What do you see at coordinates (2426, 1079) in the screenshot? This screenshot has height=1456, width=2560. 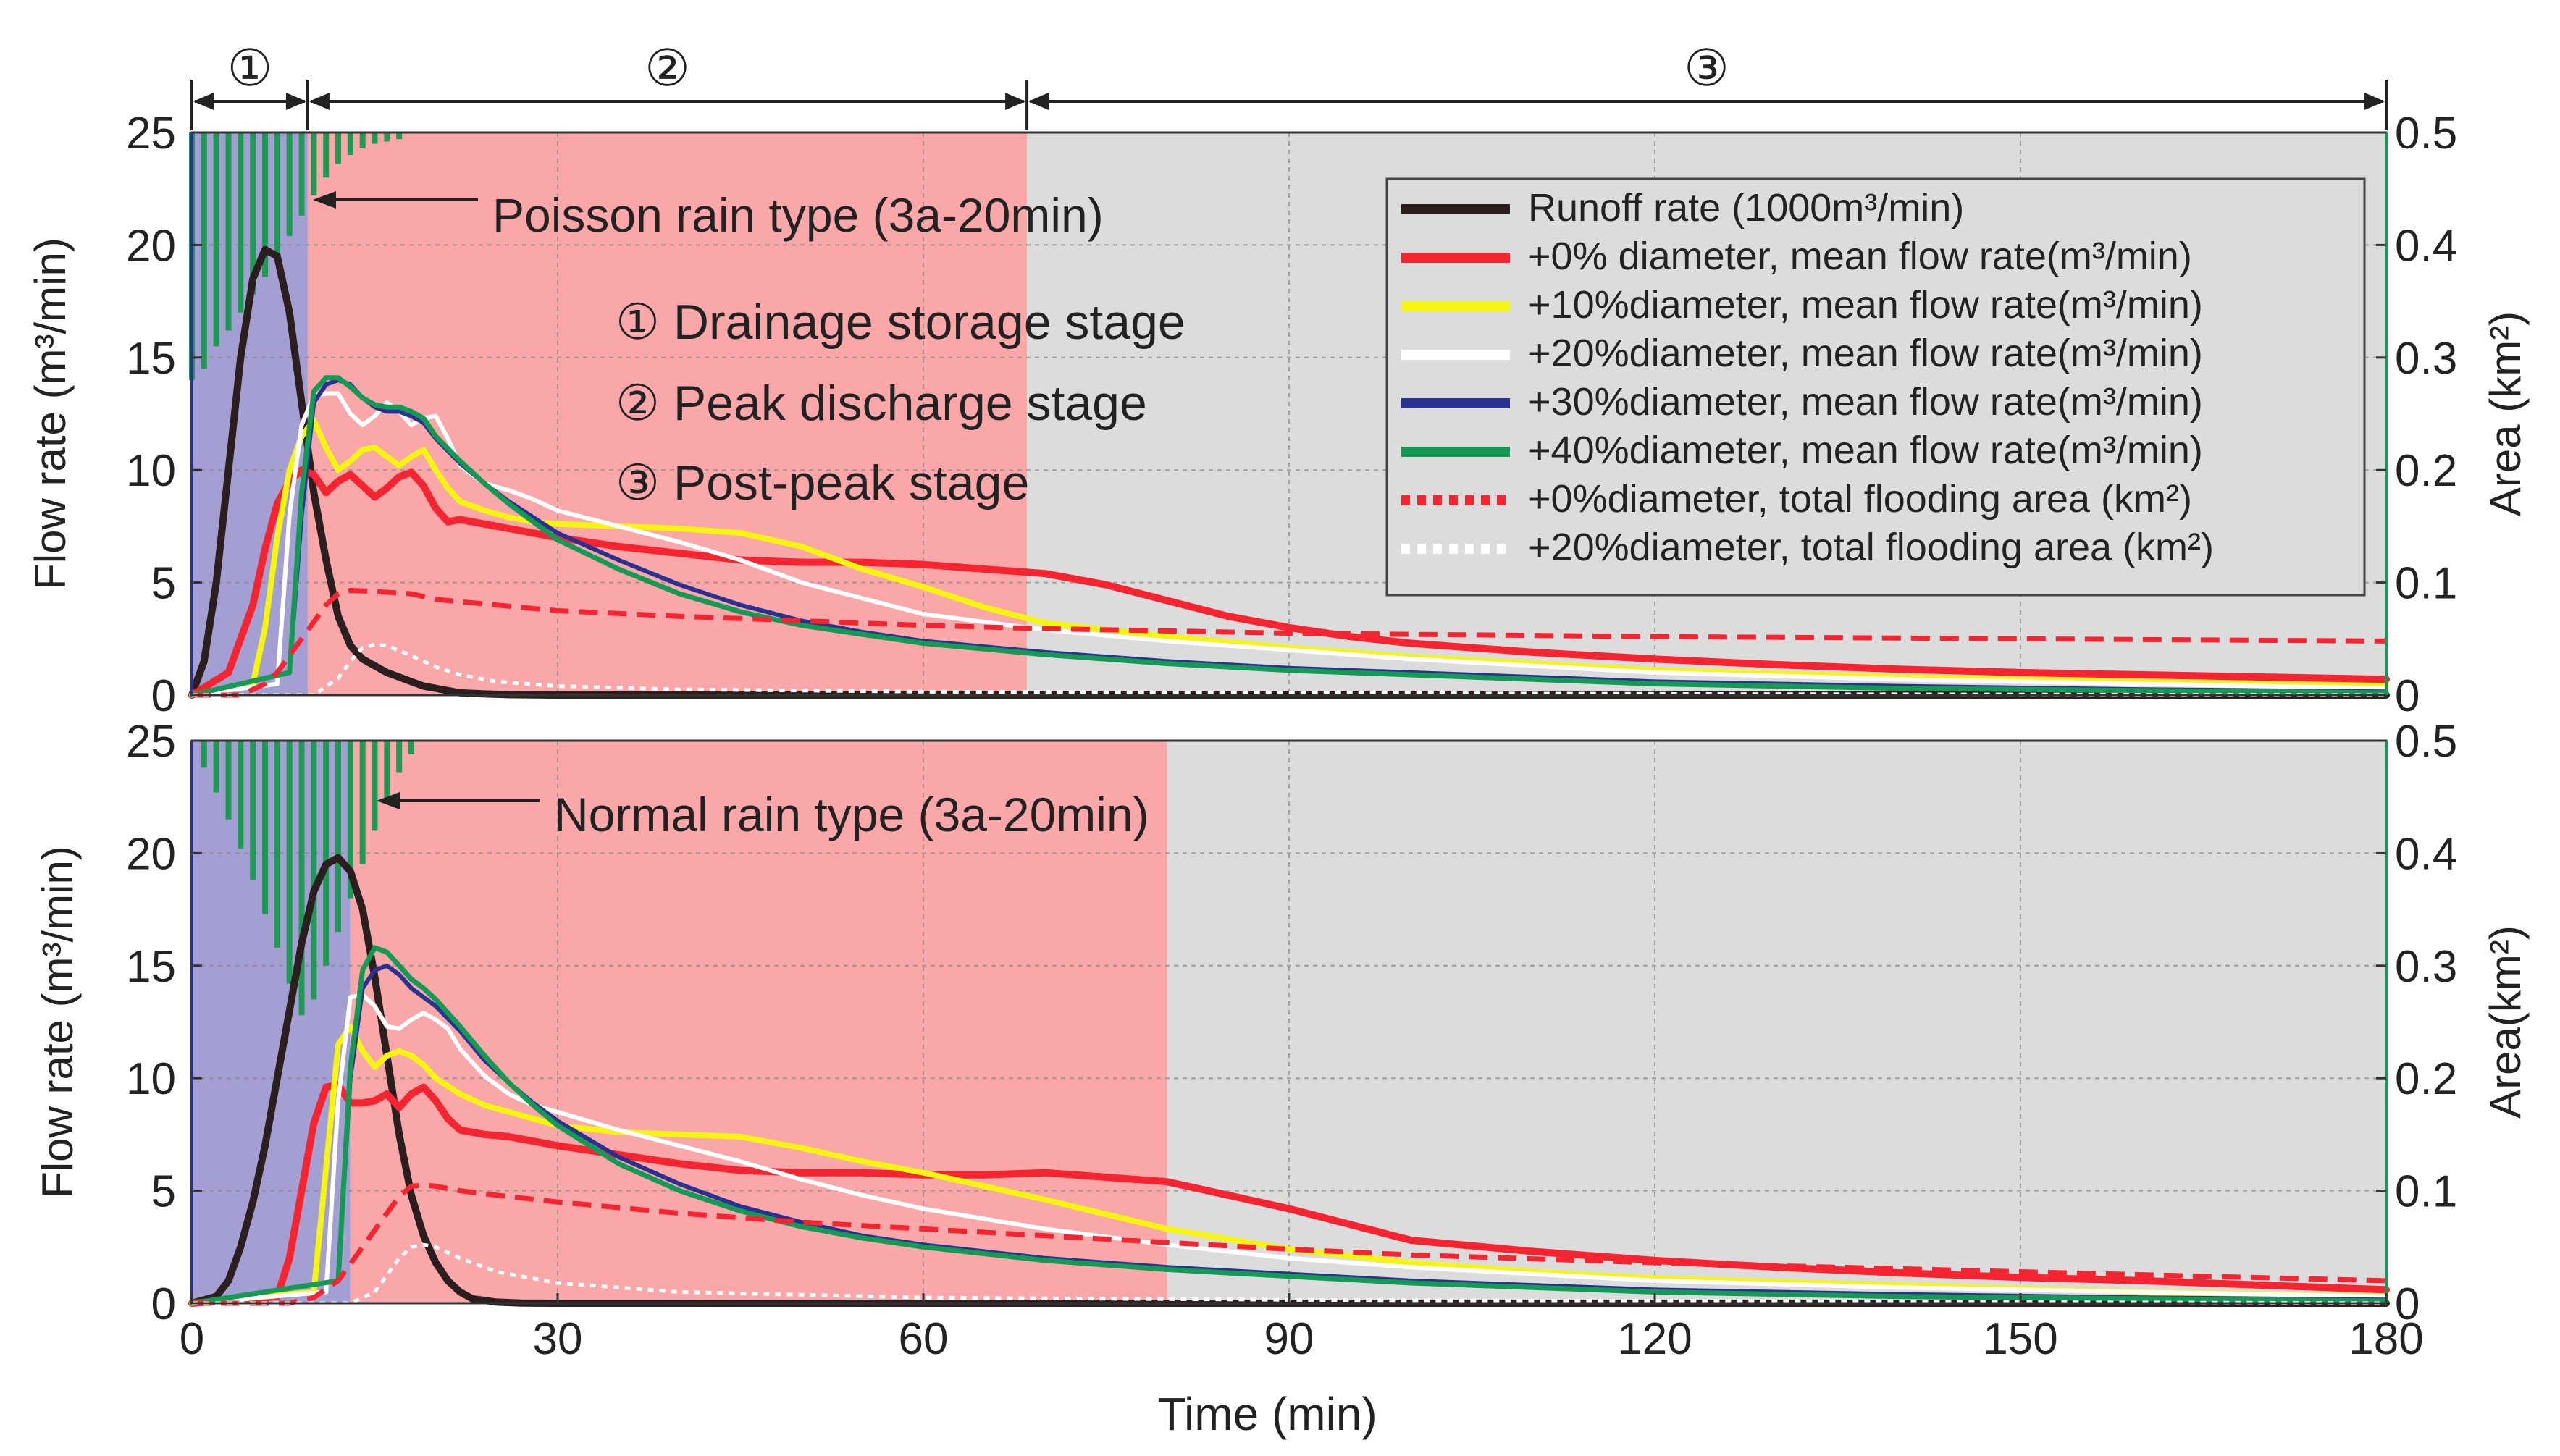 I see `y2-tick-label: 0.2` at bounding box center [2426, 1079].